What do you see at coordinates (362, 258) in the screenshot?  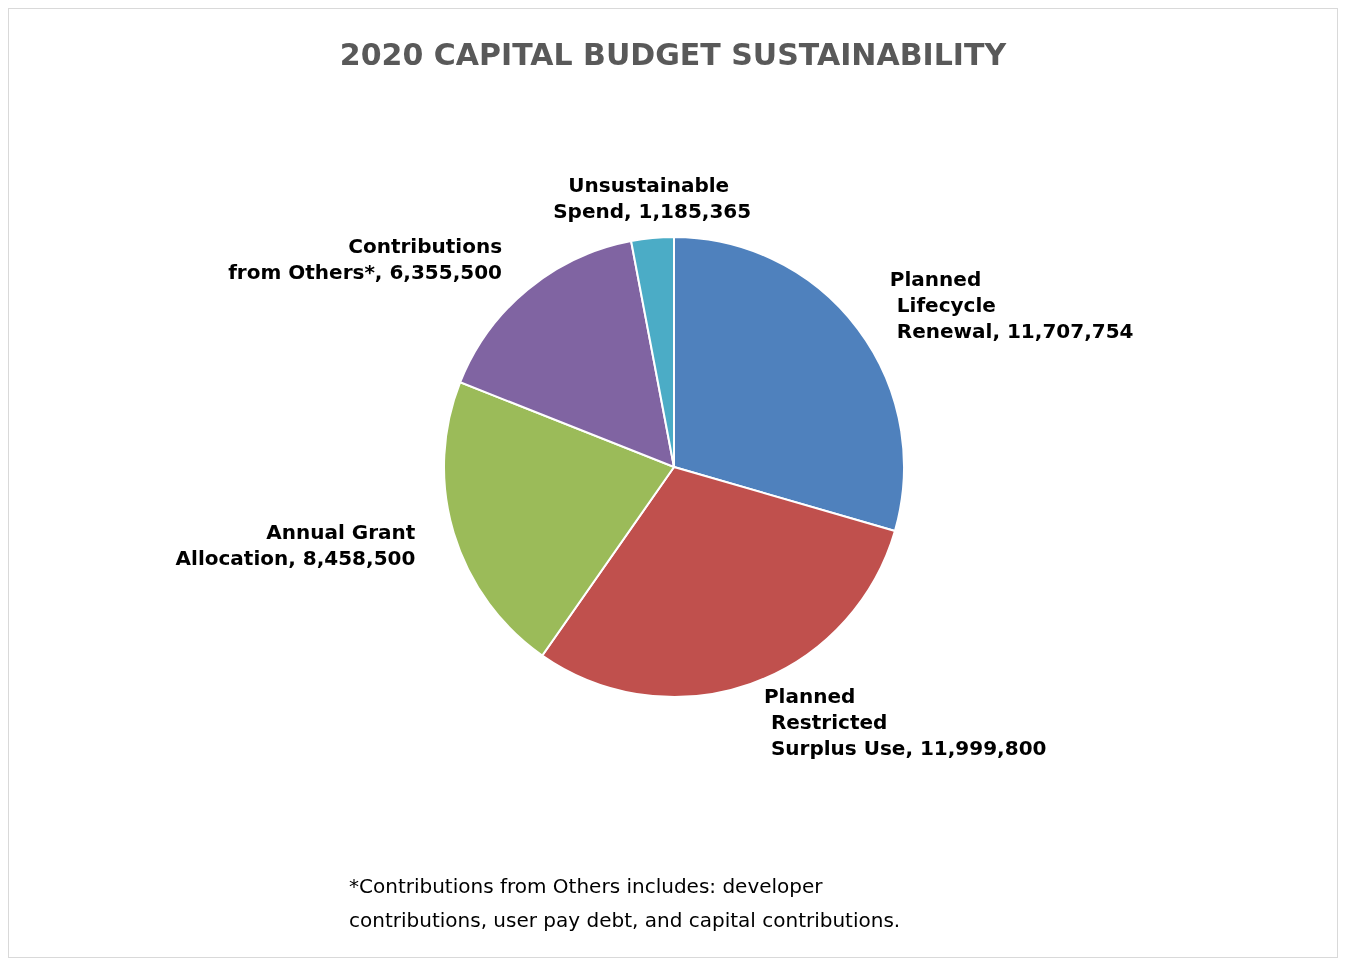 I see `slice-label: Contributions from Others*, 6,355,500` at bounding box center [362, 258].